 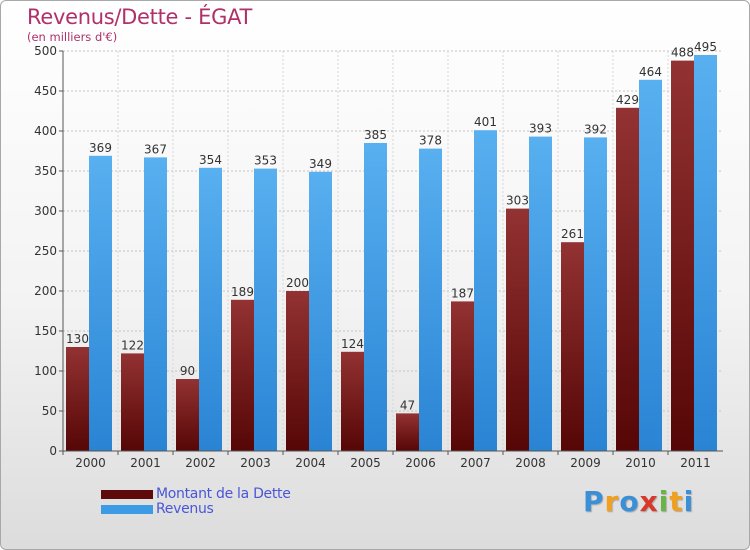 What do you see at coordinates (140, 17) in the screenshot?
I see `chart-title: Revenus/Dette - ÉGAT` at bounding box center [140, 17].